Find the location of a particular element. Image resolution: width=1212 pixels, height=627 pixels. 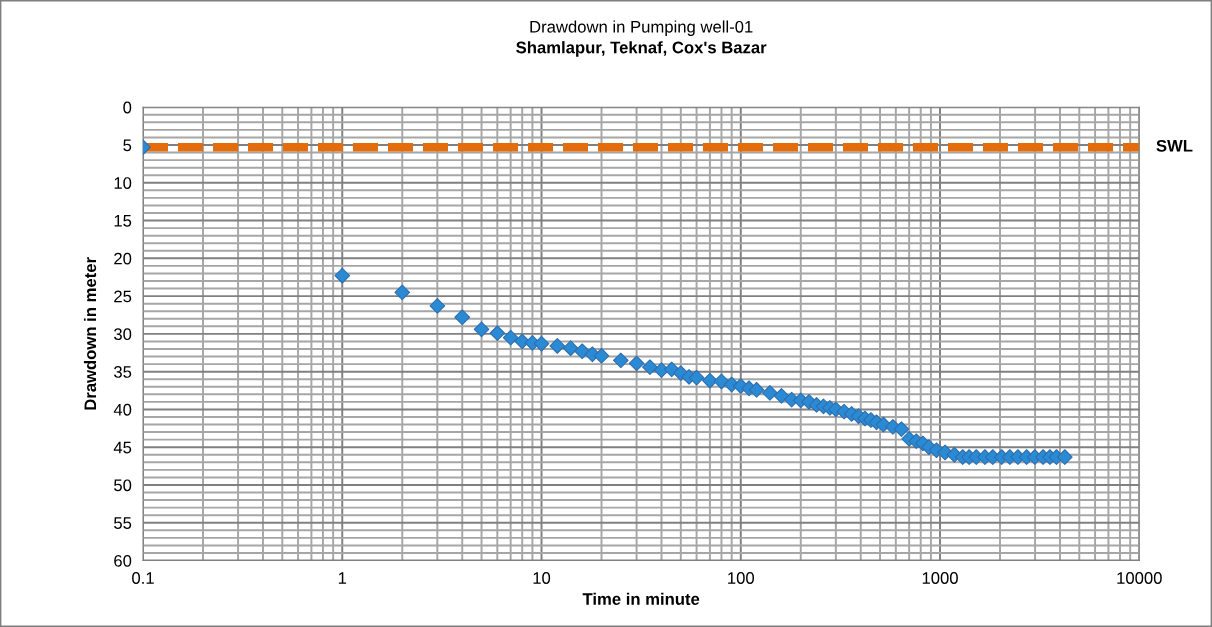

y-tick-label: 10 is located at coordinates (123, 183).